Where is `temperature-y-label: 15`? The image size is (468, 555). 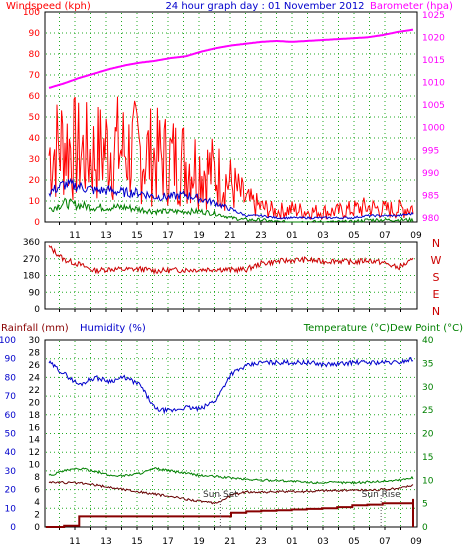
temperature-y-label: 15 is located at coordinates (427, 458).